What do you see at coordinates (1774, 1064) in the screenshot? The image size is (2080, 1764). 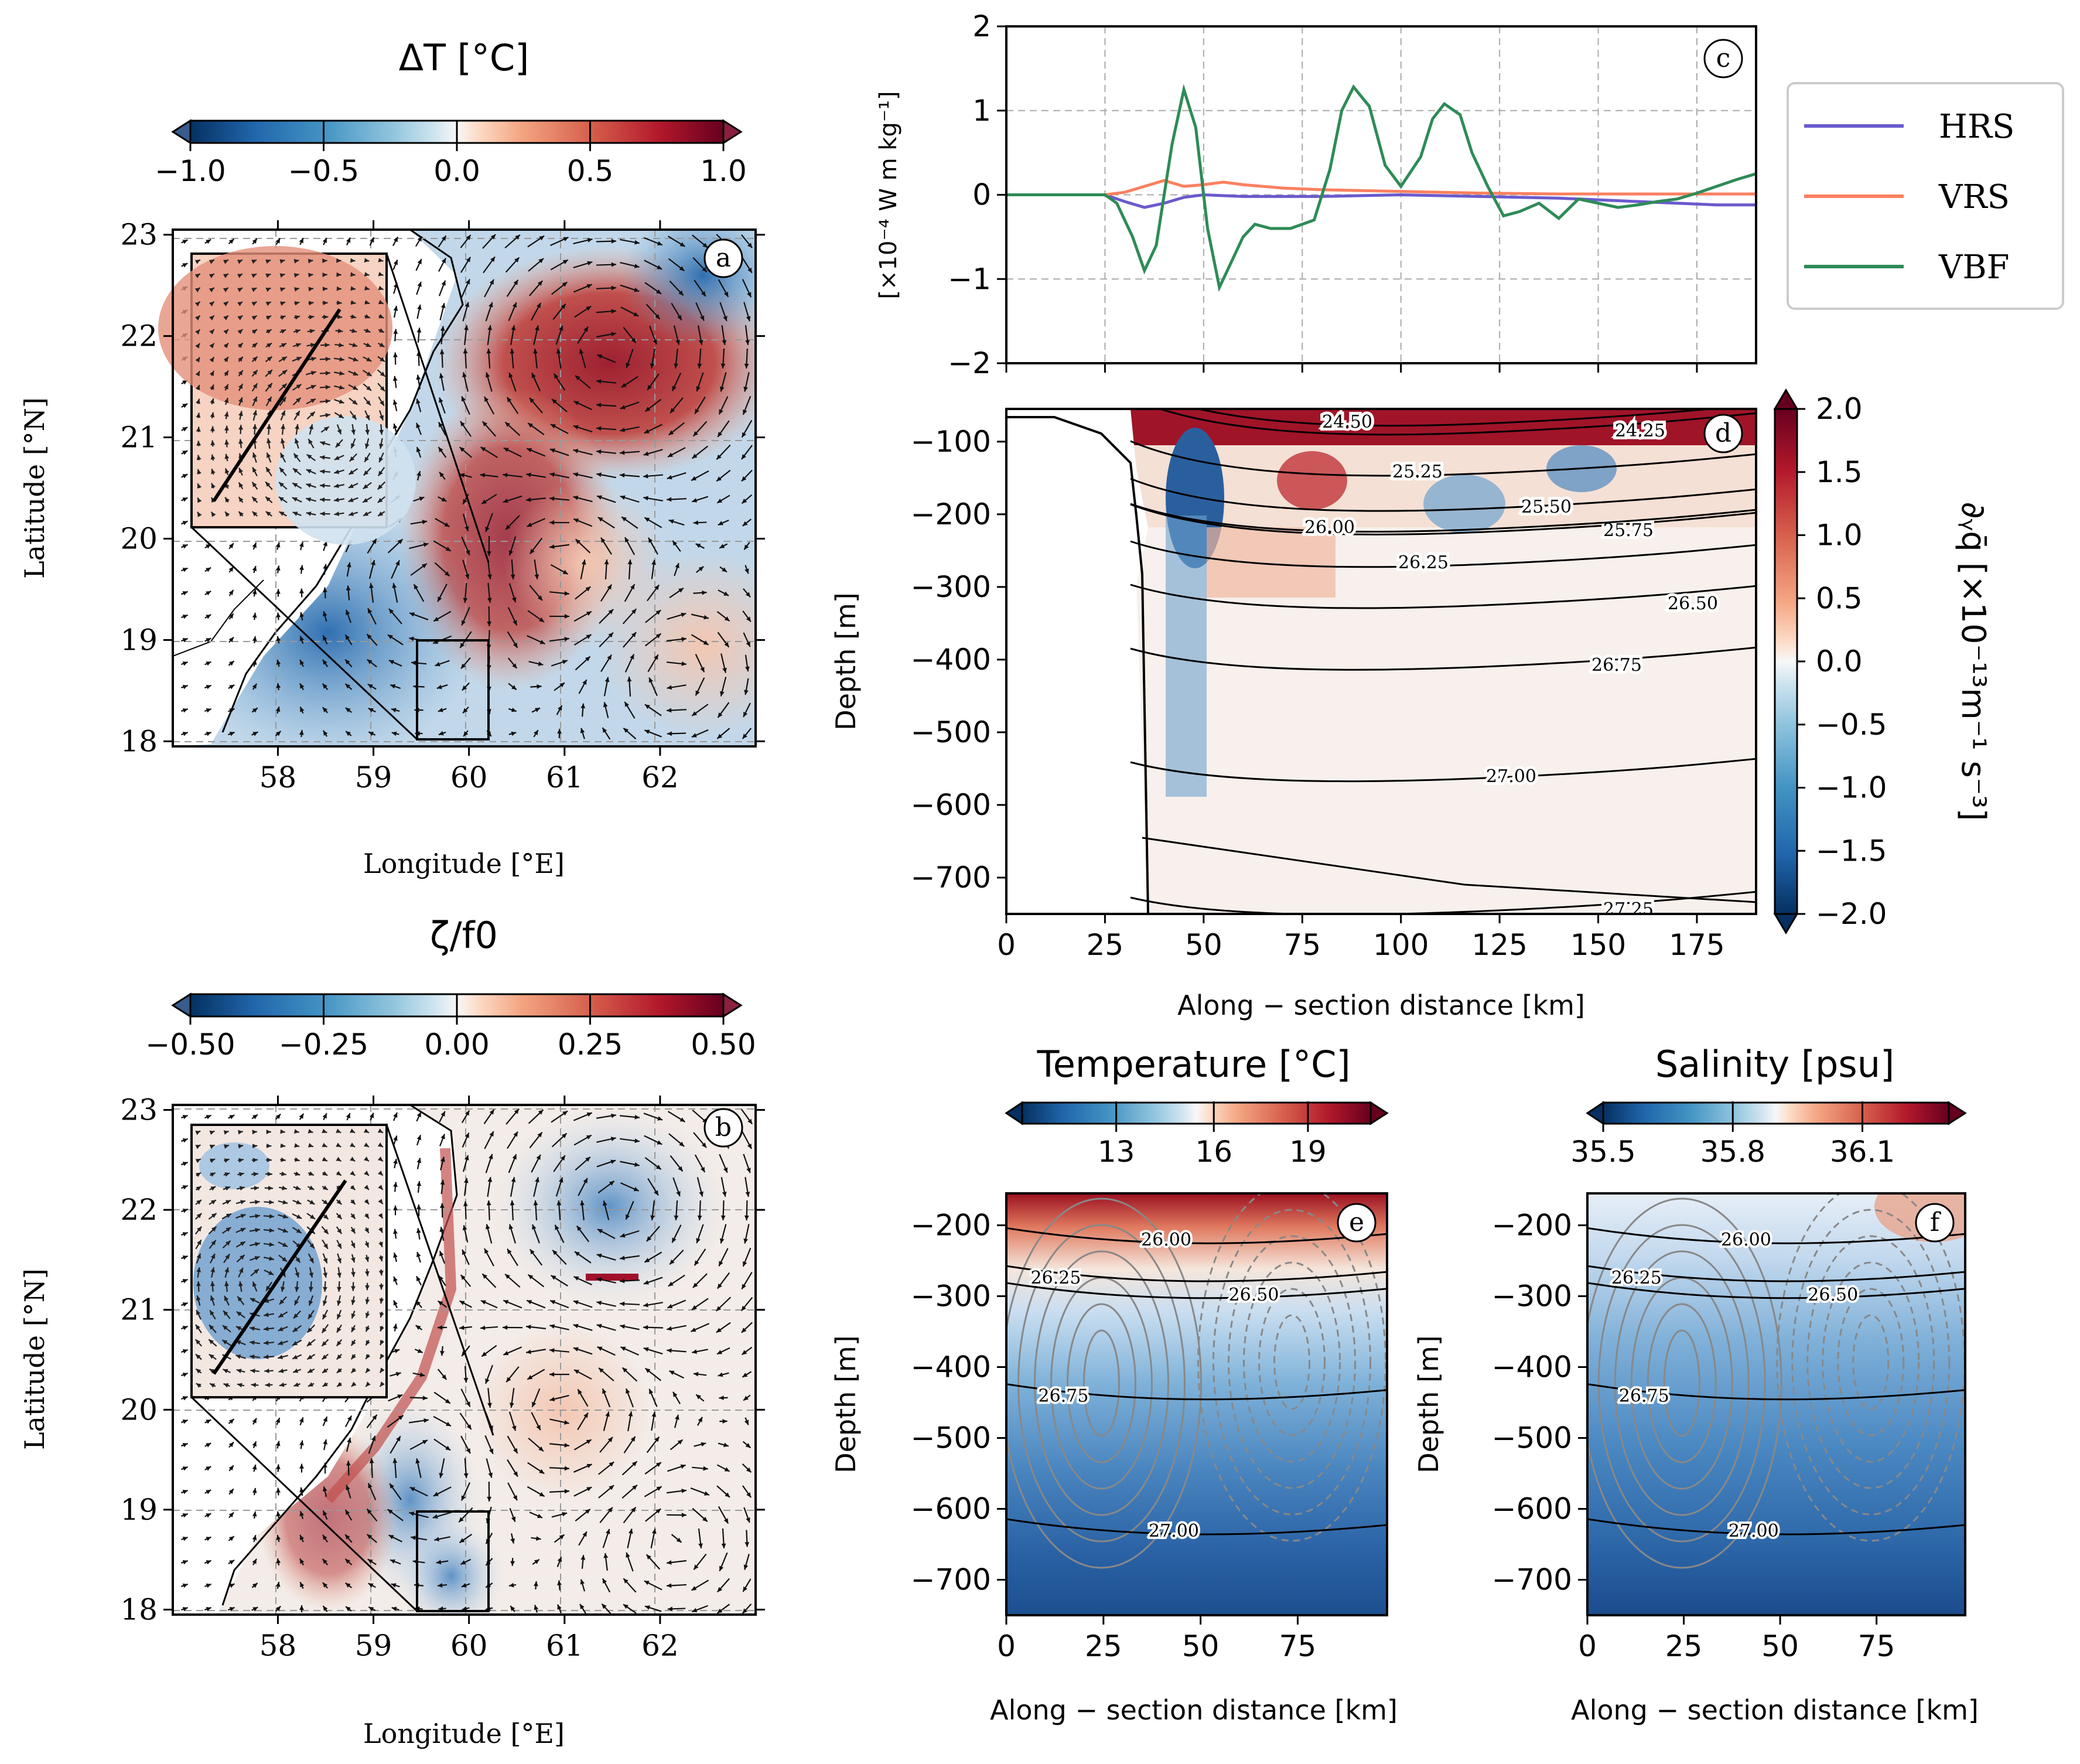 I see `panel-f-title: Salinity [psu]` at bounding box center [1774, 1064].